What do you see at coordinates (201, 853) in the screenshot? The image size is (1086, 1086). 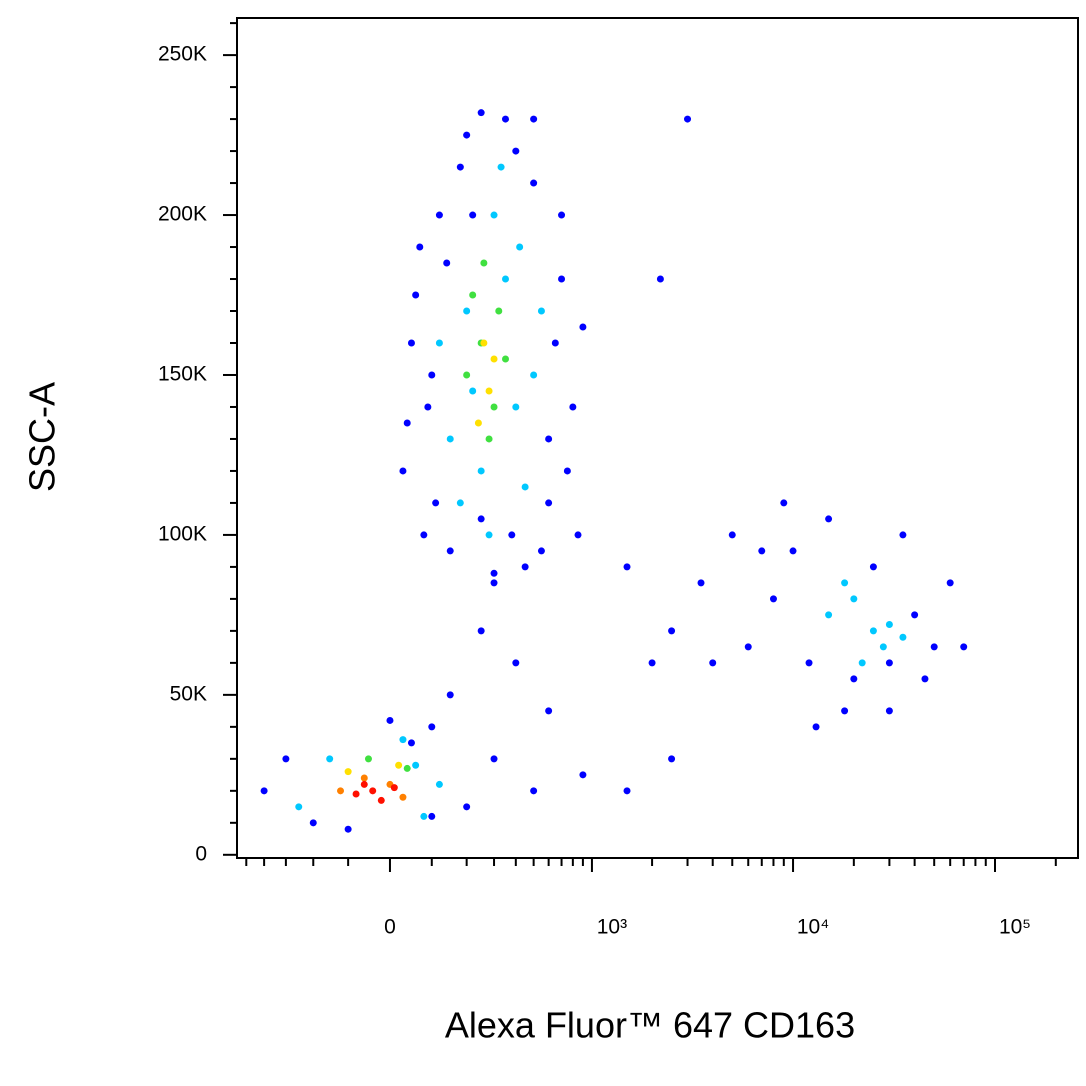 I see `y-tick-label: 0` at bounding box center [201, 853].